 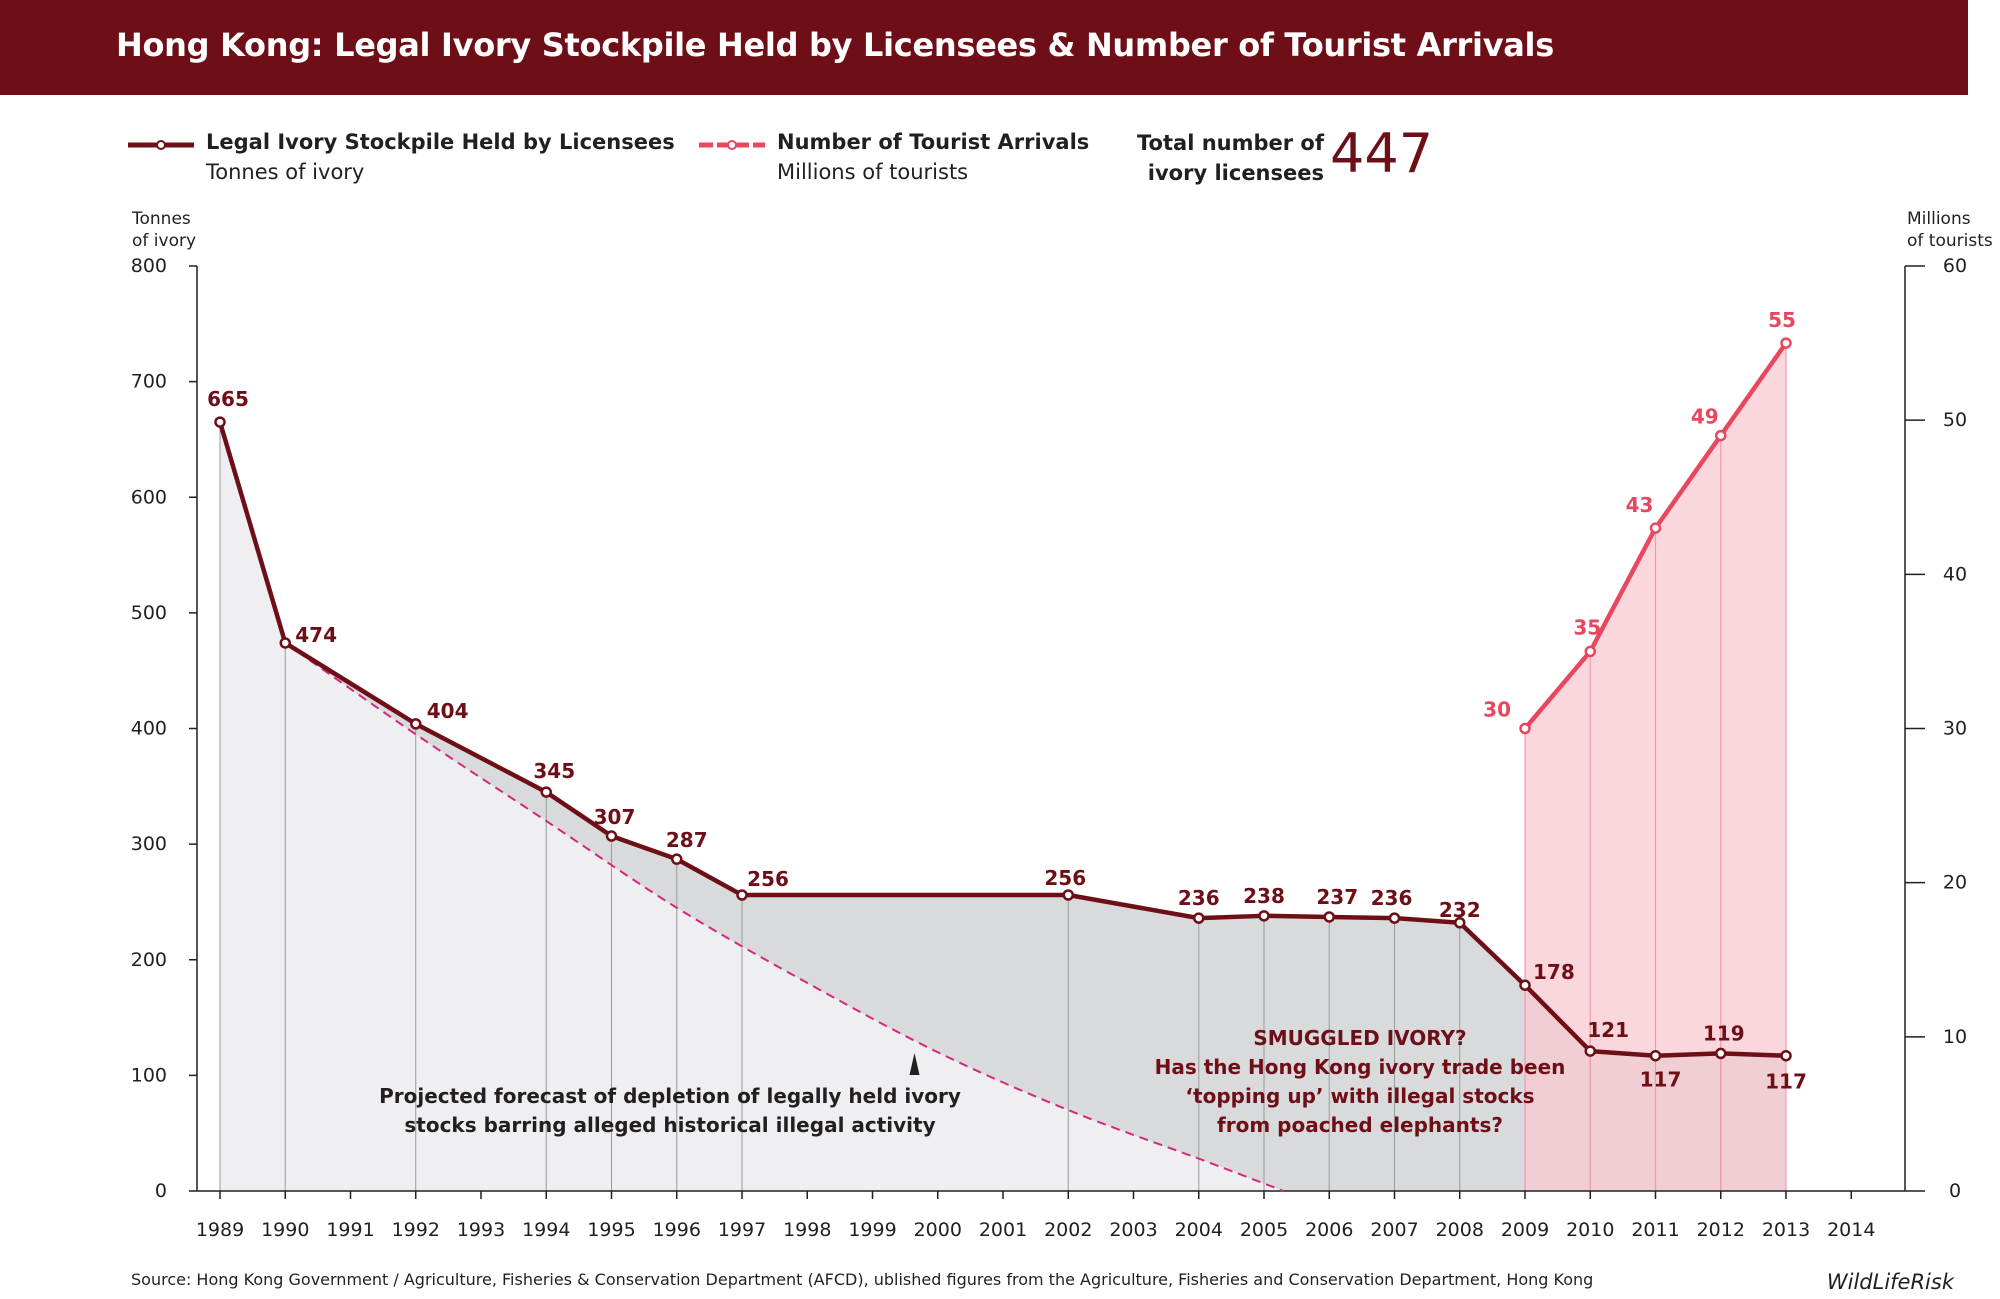 What do you see at coordinates (933, 142) in the screenshot?
I see `legend-tourists-title: Number of Tourist Arrivals` at bounding box center [933, 142].